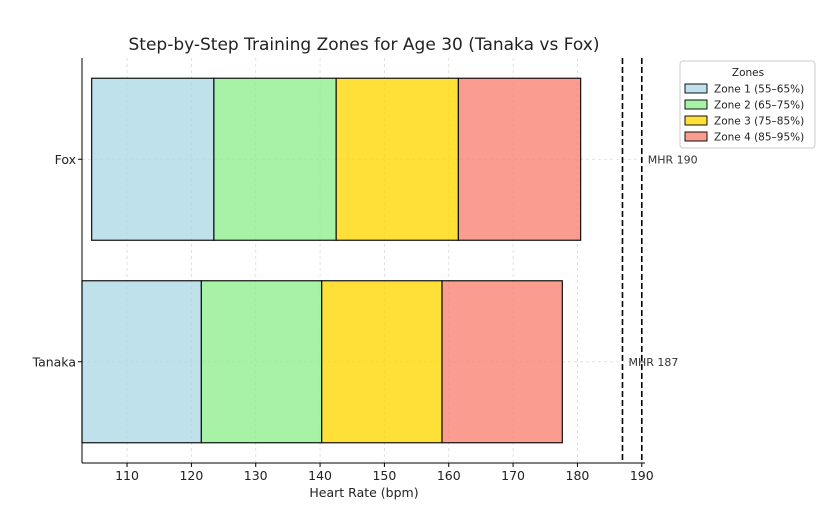 The width and height of the screenshot is (835, 505). I want to click on y-category-label: Tanaka, so click(54, 361).